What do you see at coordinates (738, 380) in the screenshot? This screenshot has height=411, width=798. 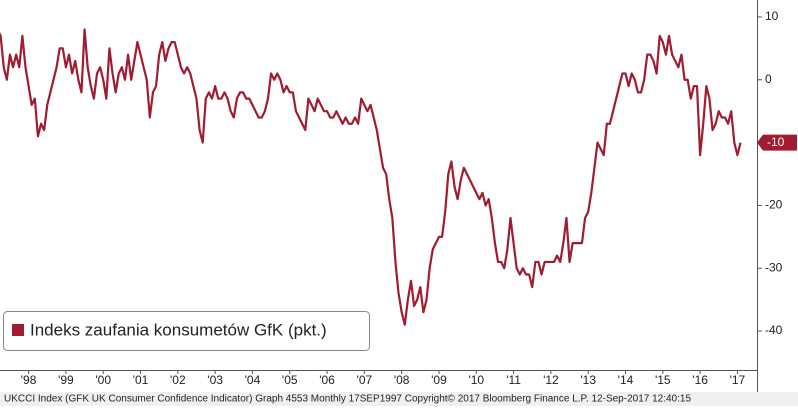 I see `x-tick-label: '17` at bounding box center [738, 380].